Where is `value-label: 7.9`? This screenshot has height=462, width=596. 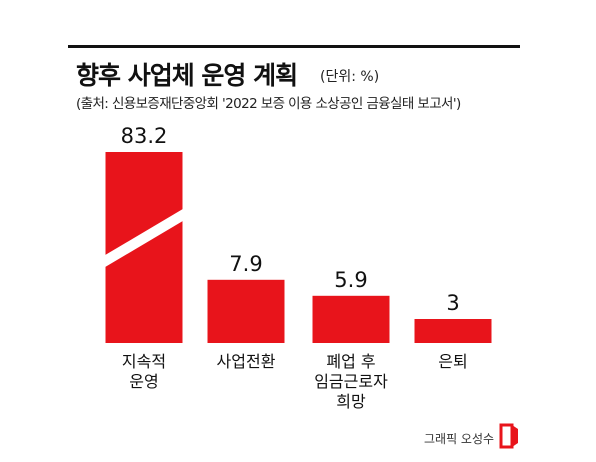
value-label: 7.9 is located at coordinates (245, 264).